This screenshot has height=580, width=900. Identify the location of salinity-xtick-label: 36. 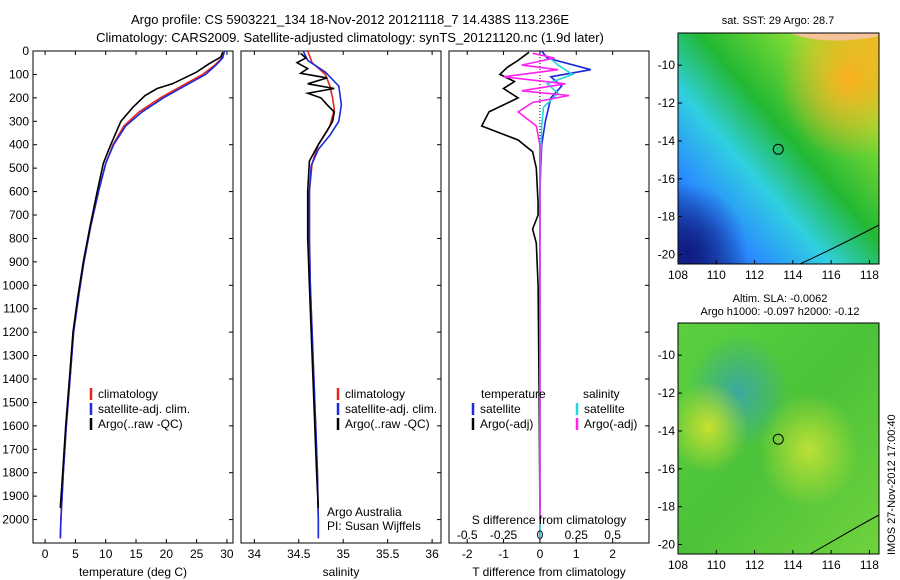
(432, 554).